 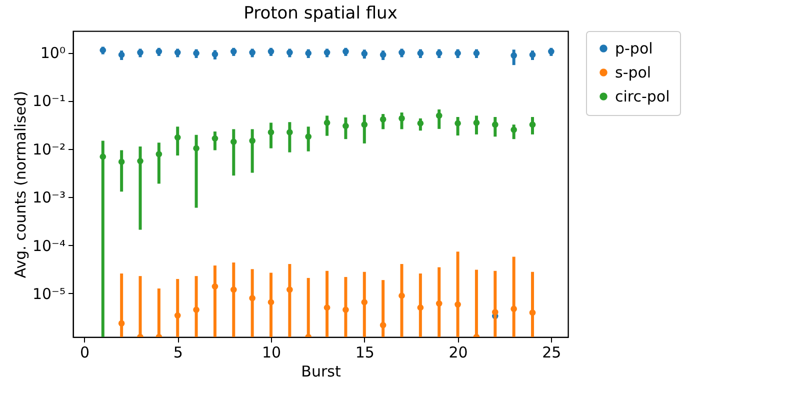 What do you see at coordinates (552, 353) in the screenshot?
I see `x-tick-label: 25` at bounding box center [552, 353].